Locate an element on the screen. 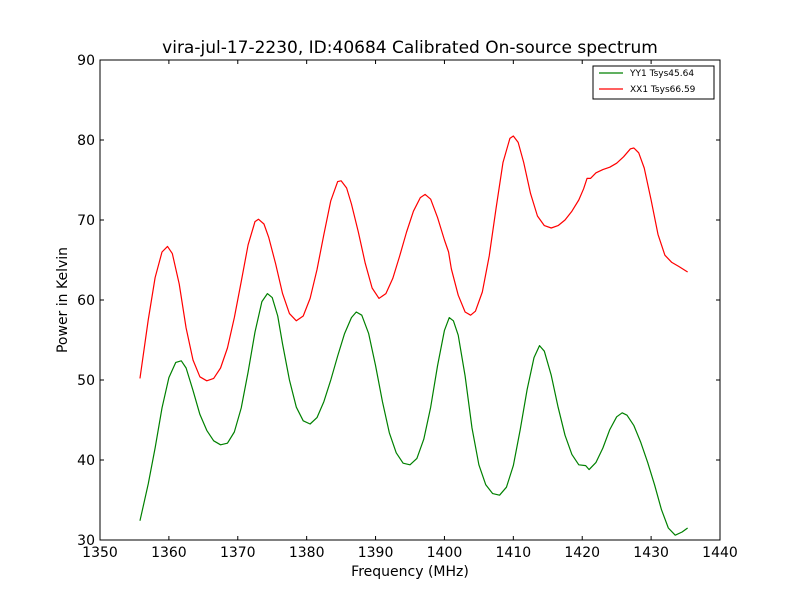 Image resolution: width=800 pixels, height=600 pixels. x-tick-label: 1420 is located at coordinates (582, 553).